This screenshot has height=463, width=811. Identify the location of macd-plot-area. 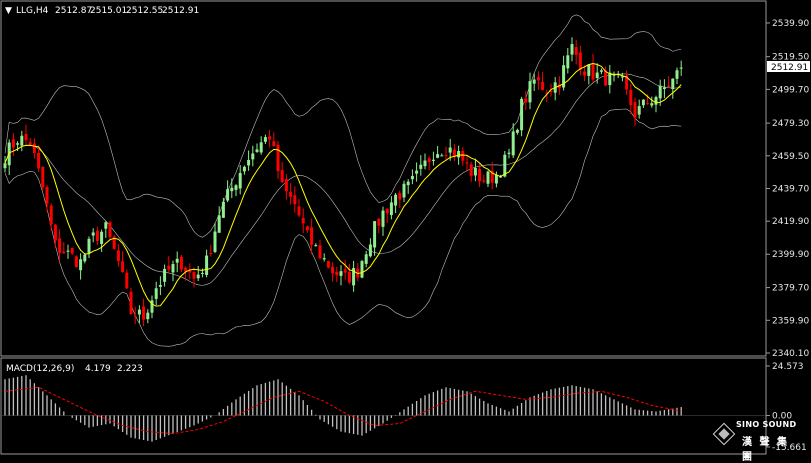
(383, 408).